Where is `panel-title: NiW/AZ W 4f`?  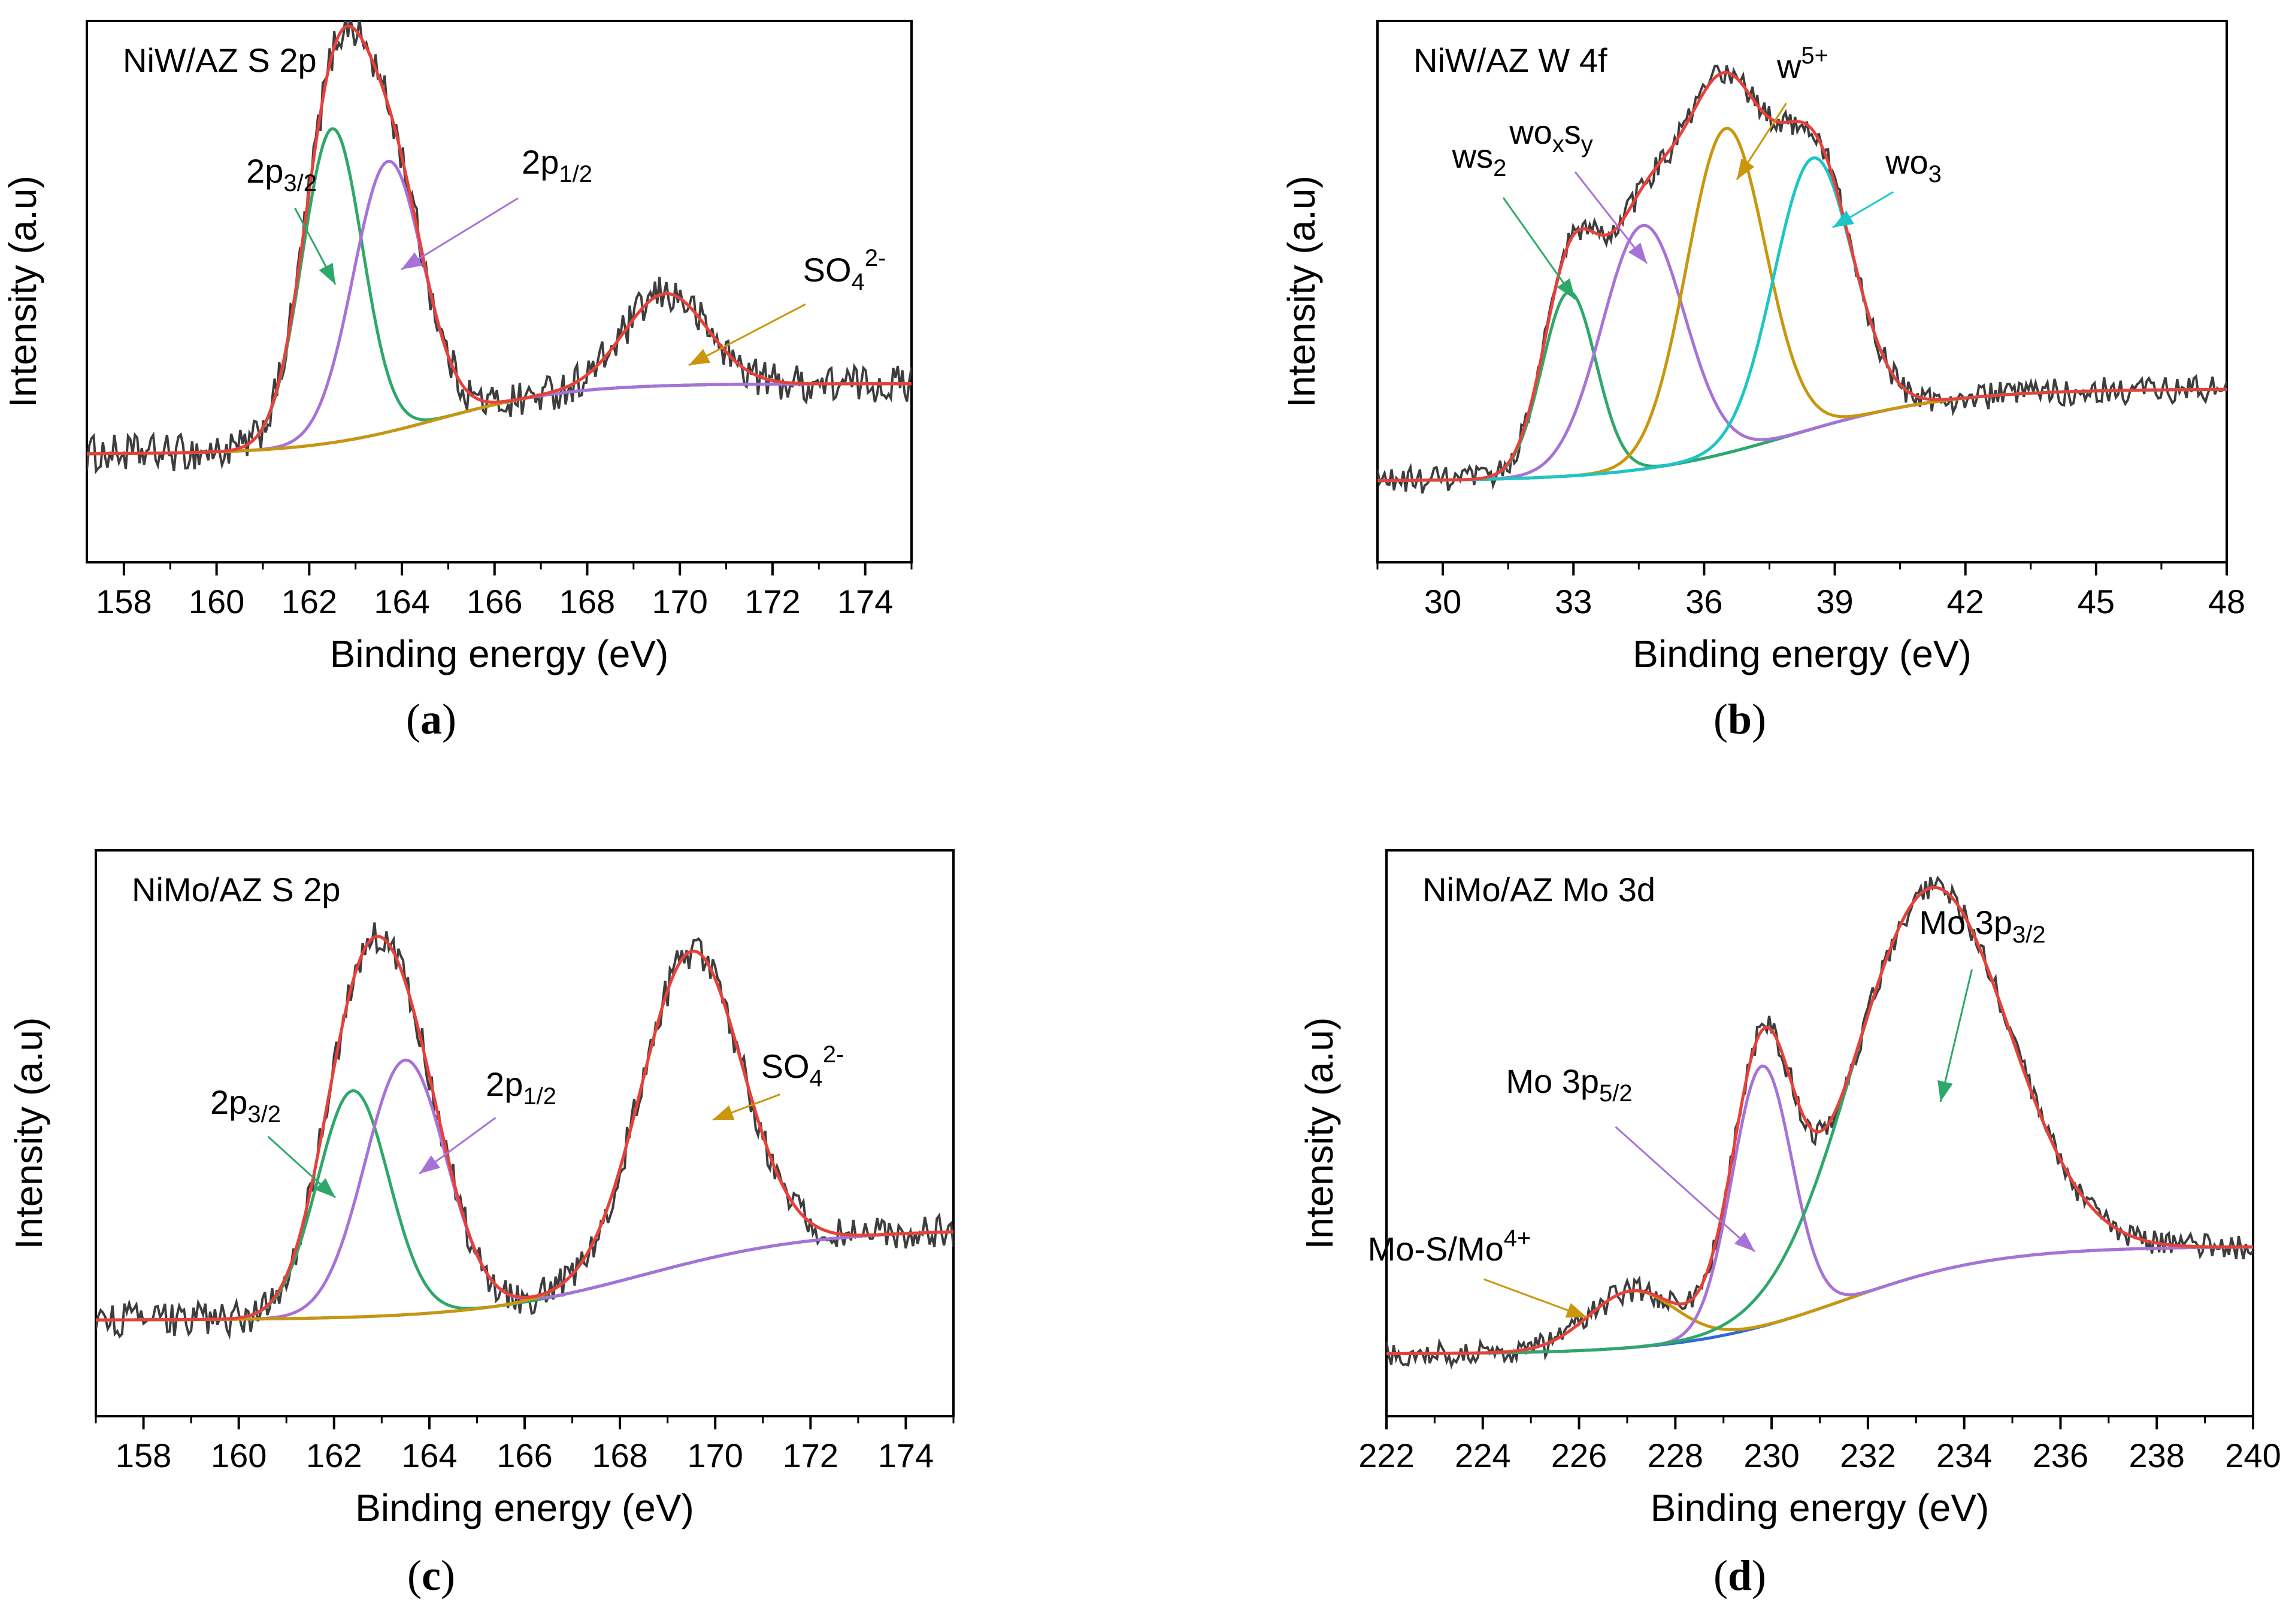 panel-title: NiW/AZ W 4f is located at coordinates (1510, 60).